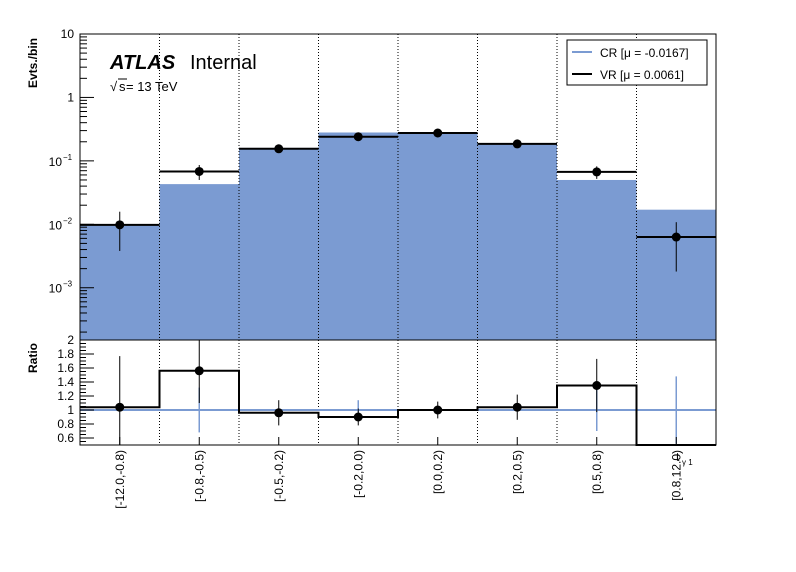  What do you see at coordinates (68, 284) in the screenshot?
I see `main-y-tick-exponent: −3` at bounding box center [68, 284].